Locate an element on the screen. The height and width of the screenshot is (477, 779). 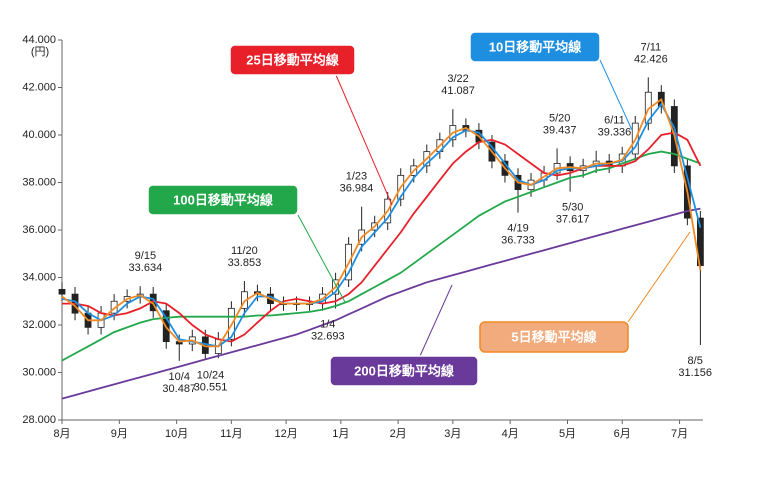
annotation-value: 36.733 is located at coordinates (518, 240).